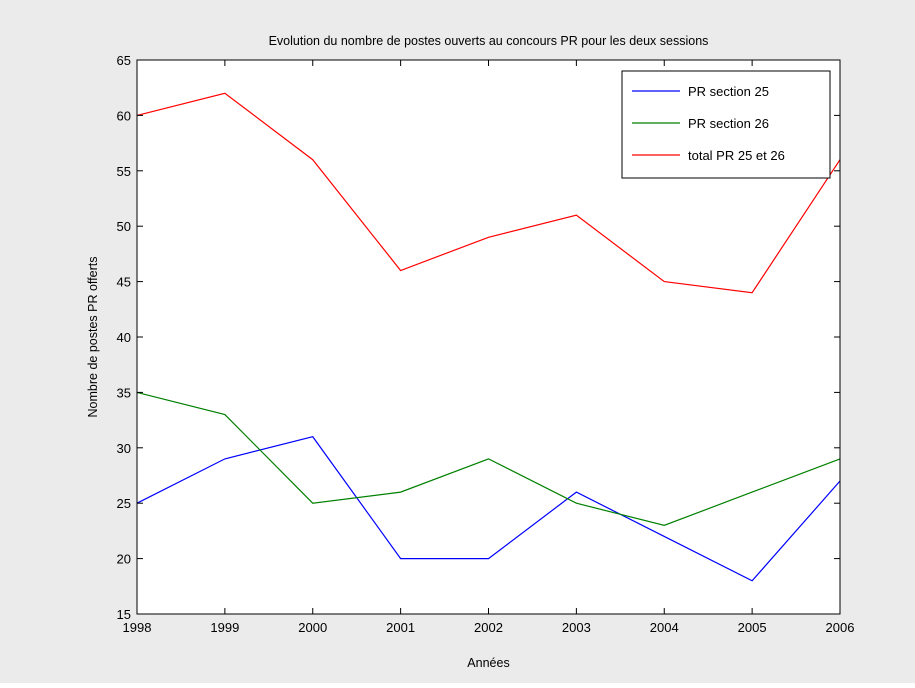 Image resolution: width=915 pixels, height=688 pixels. I want to click on legend-label: total PR 25 et 26, so click(736, 155).